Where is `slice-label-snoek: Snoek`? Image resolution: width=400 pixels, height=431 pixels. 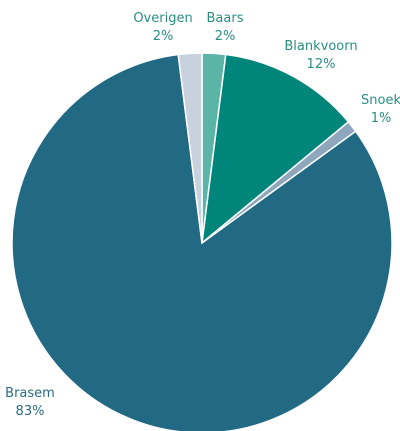 slice-label-snoek: Snoek is located at coordinates (380, 100).